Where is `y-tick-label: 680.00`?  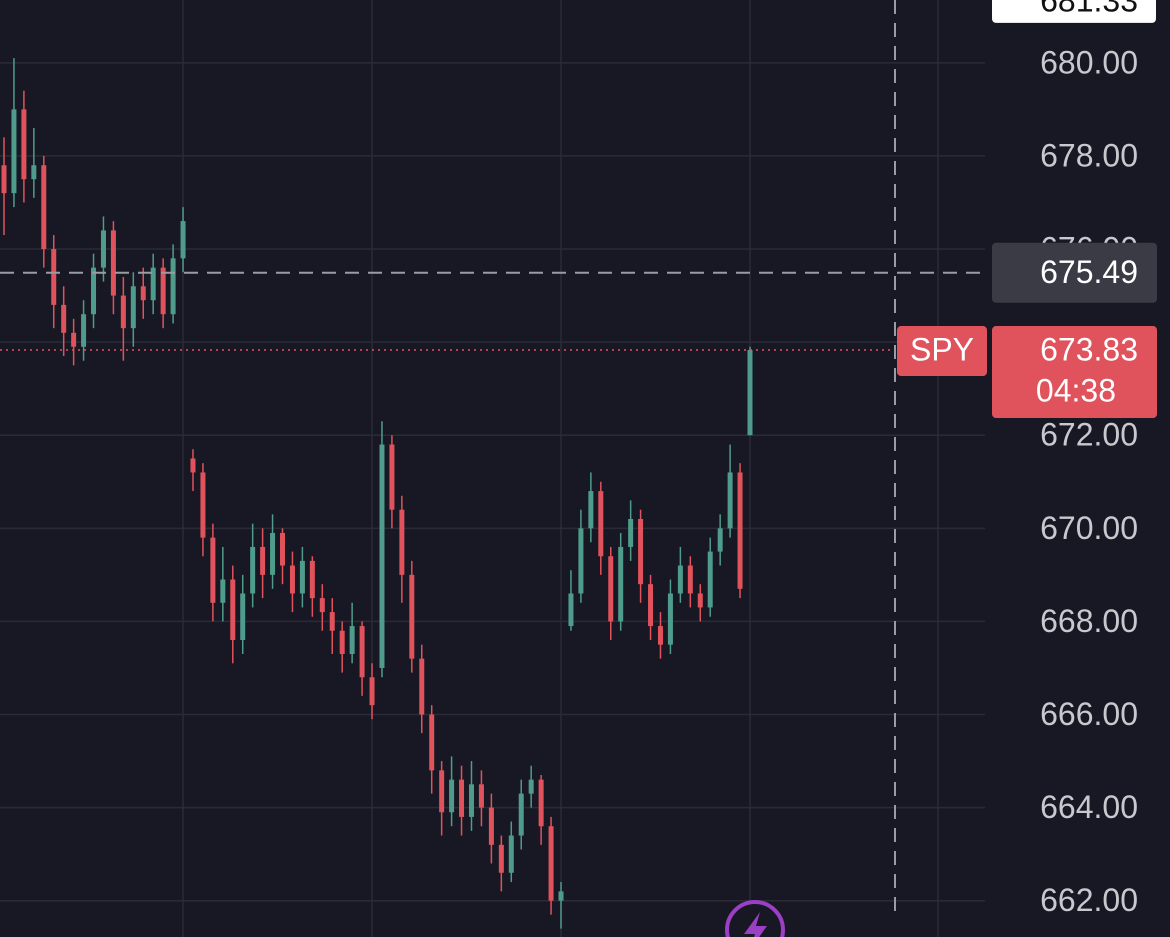
y-tick-label: 680.00 is located at coordinates (1089, 62).